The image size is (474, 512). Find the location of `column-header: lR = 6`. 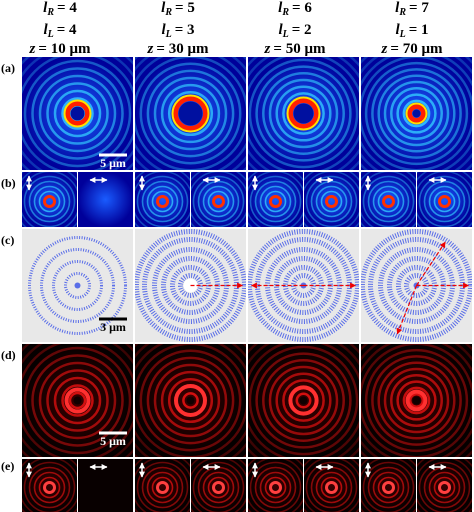

column-header: lR = 6 is located at coordinates (295, 9).